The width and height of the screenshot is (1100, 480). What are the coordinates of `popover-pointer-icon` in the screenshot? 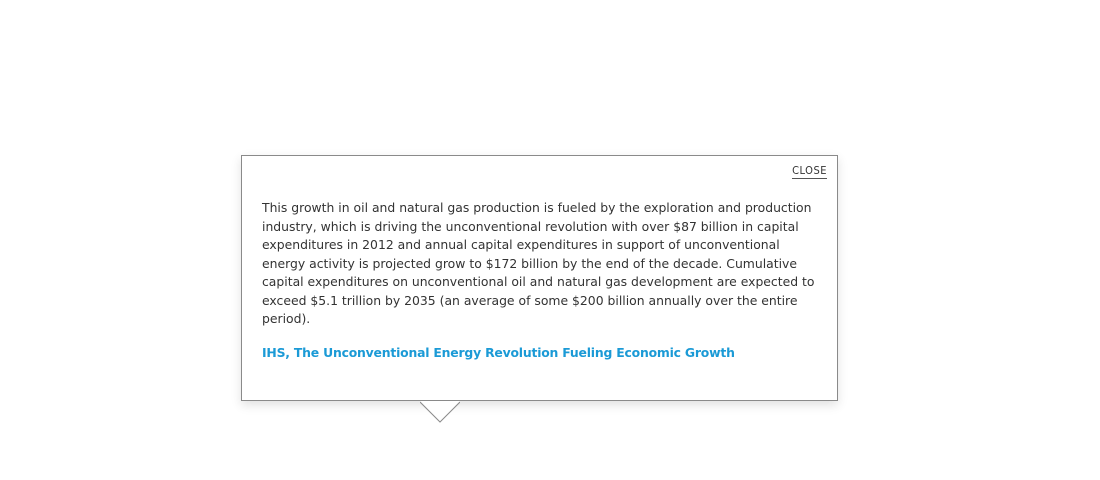 It's located at (440, 412).